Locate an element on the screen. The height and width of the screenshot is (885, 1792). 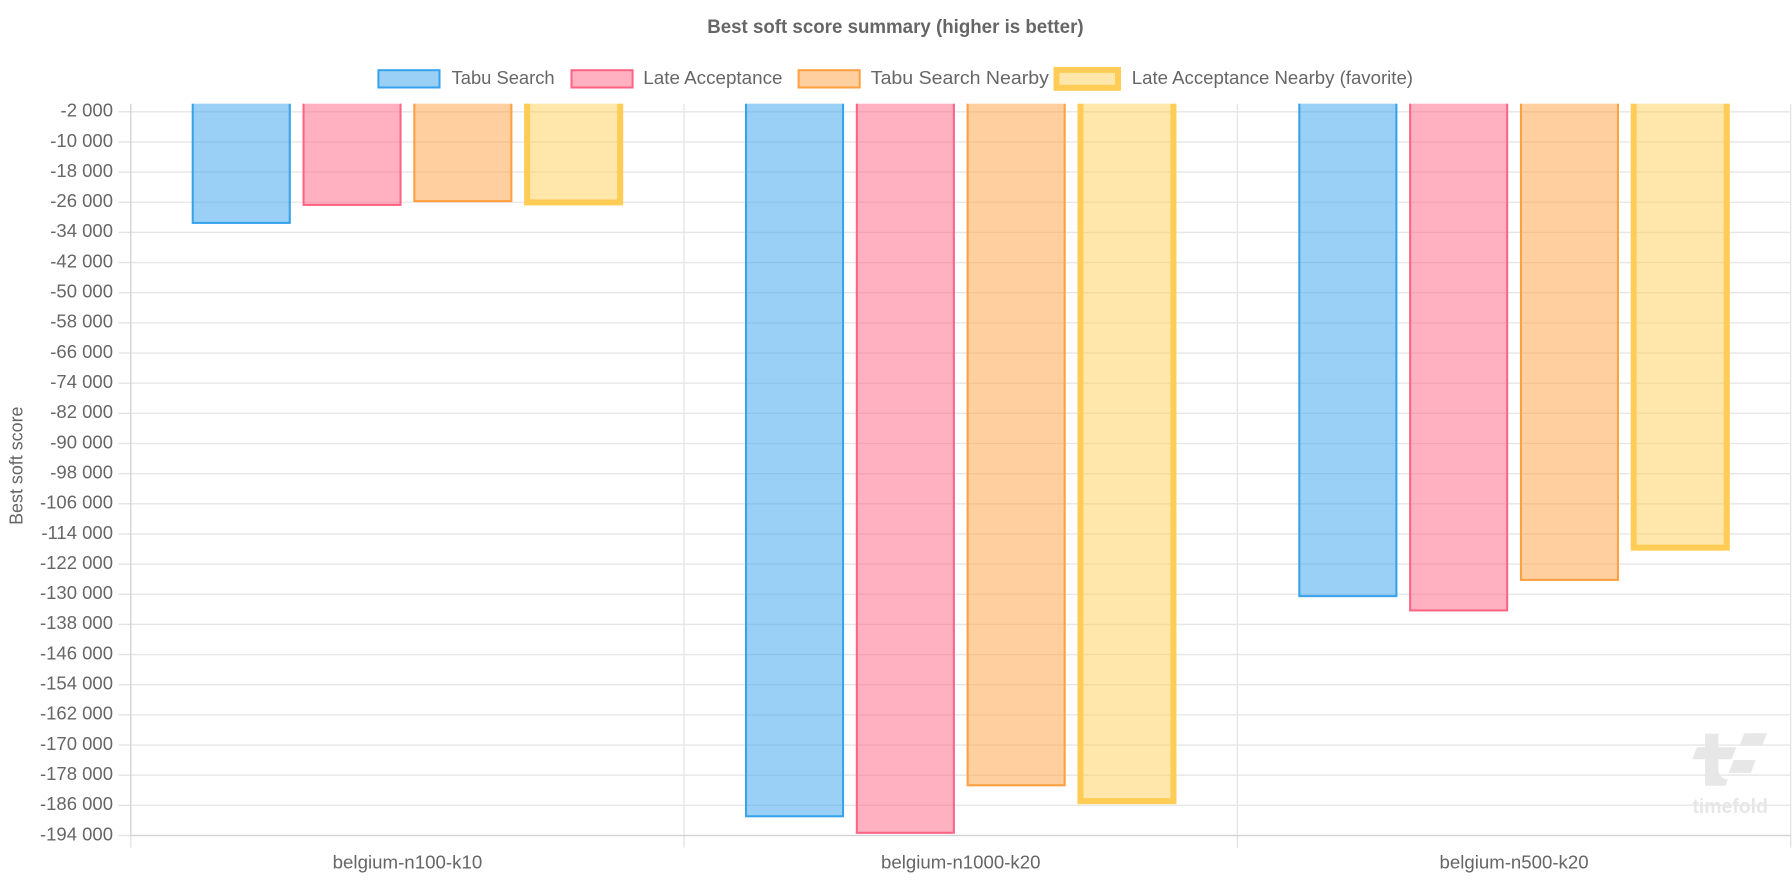
svg-text: -18 000 is located at coordinates (81, 170).